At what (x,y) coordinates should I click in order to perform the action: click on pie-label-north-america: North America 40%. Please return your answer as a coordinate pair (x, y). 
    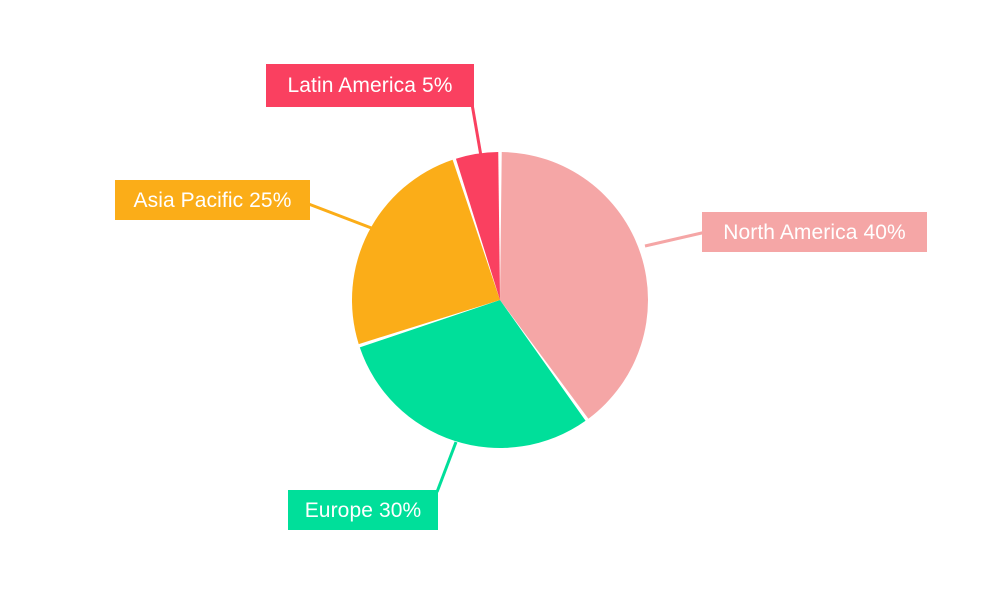
    Looking at the image, I should click on (814, 232).